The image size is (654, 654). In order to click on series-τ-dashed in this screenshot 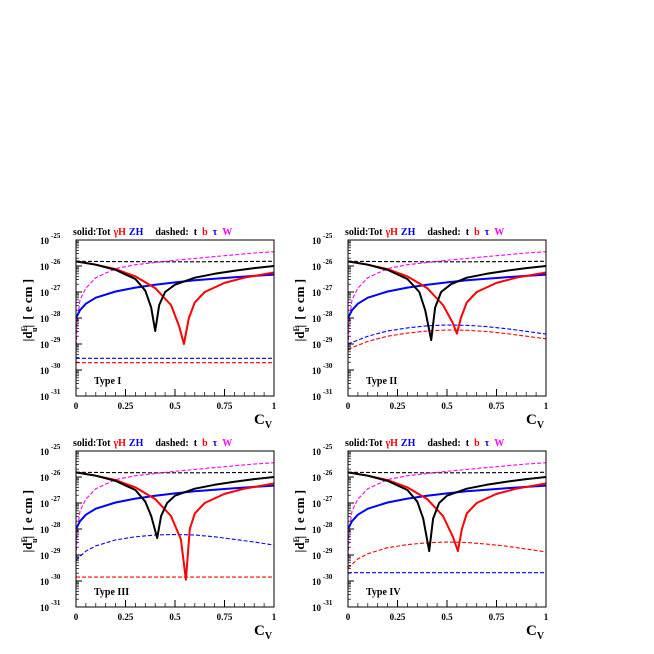, I will do `click(175, 547)`.